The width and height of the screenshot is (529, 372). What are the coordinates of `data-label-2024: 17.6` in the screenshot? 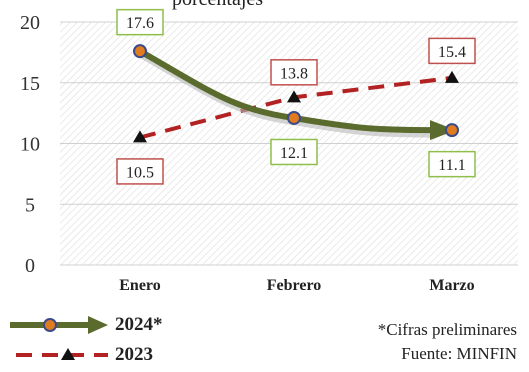 It's located at (140, 23).